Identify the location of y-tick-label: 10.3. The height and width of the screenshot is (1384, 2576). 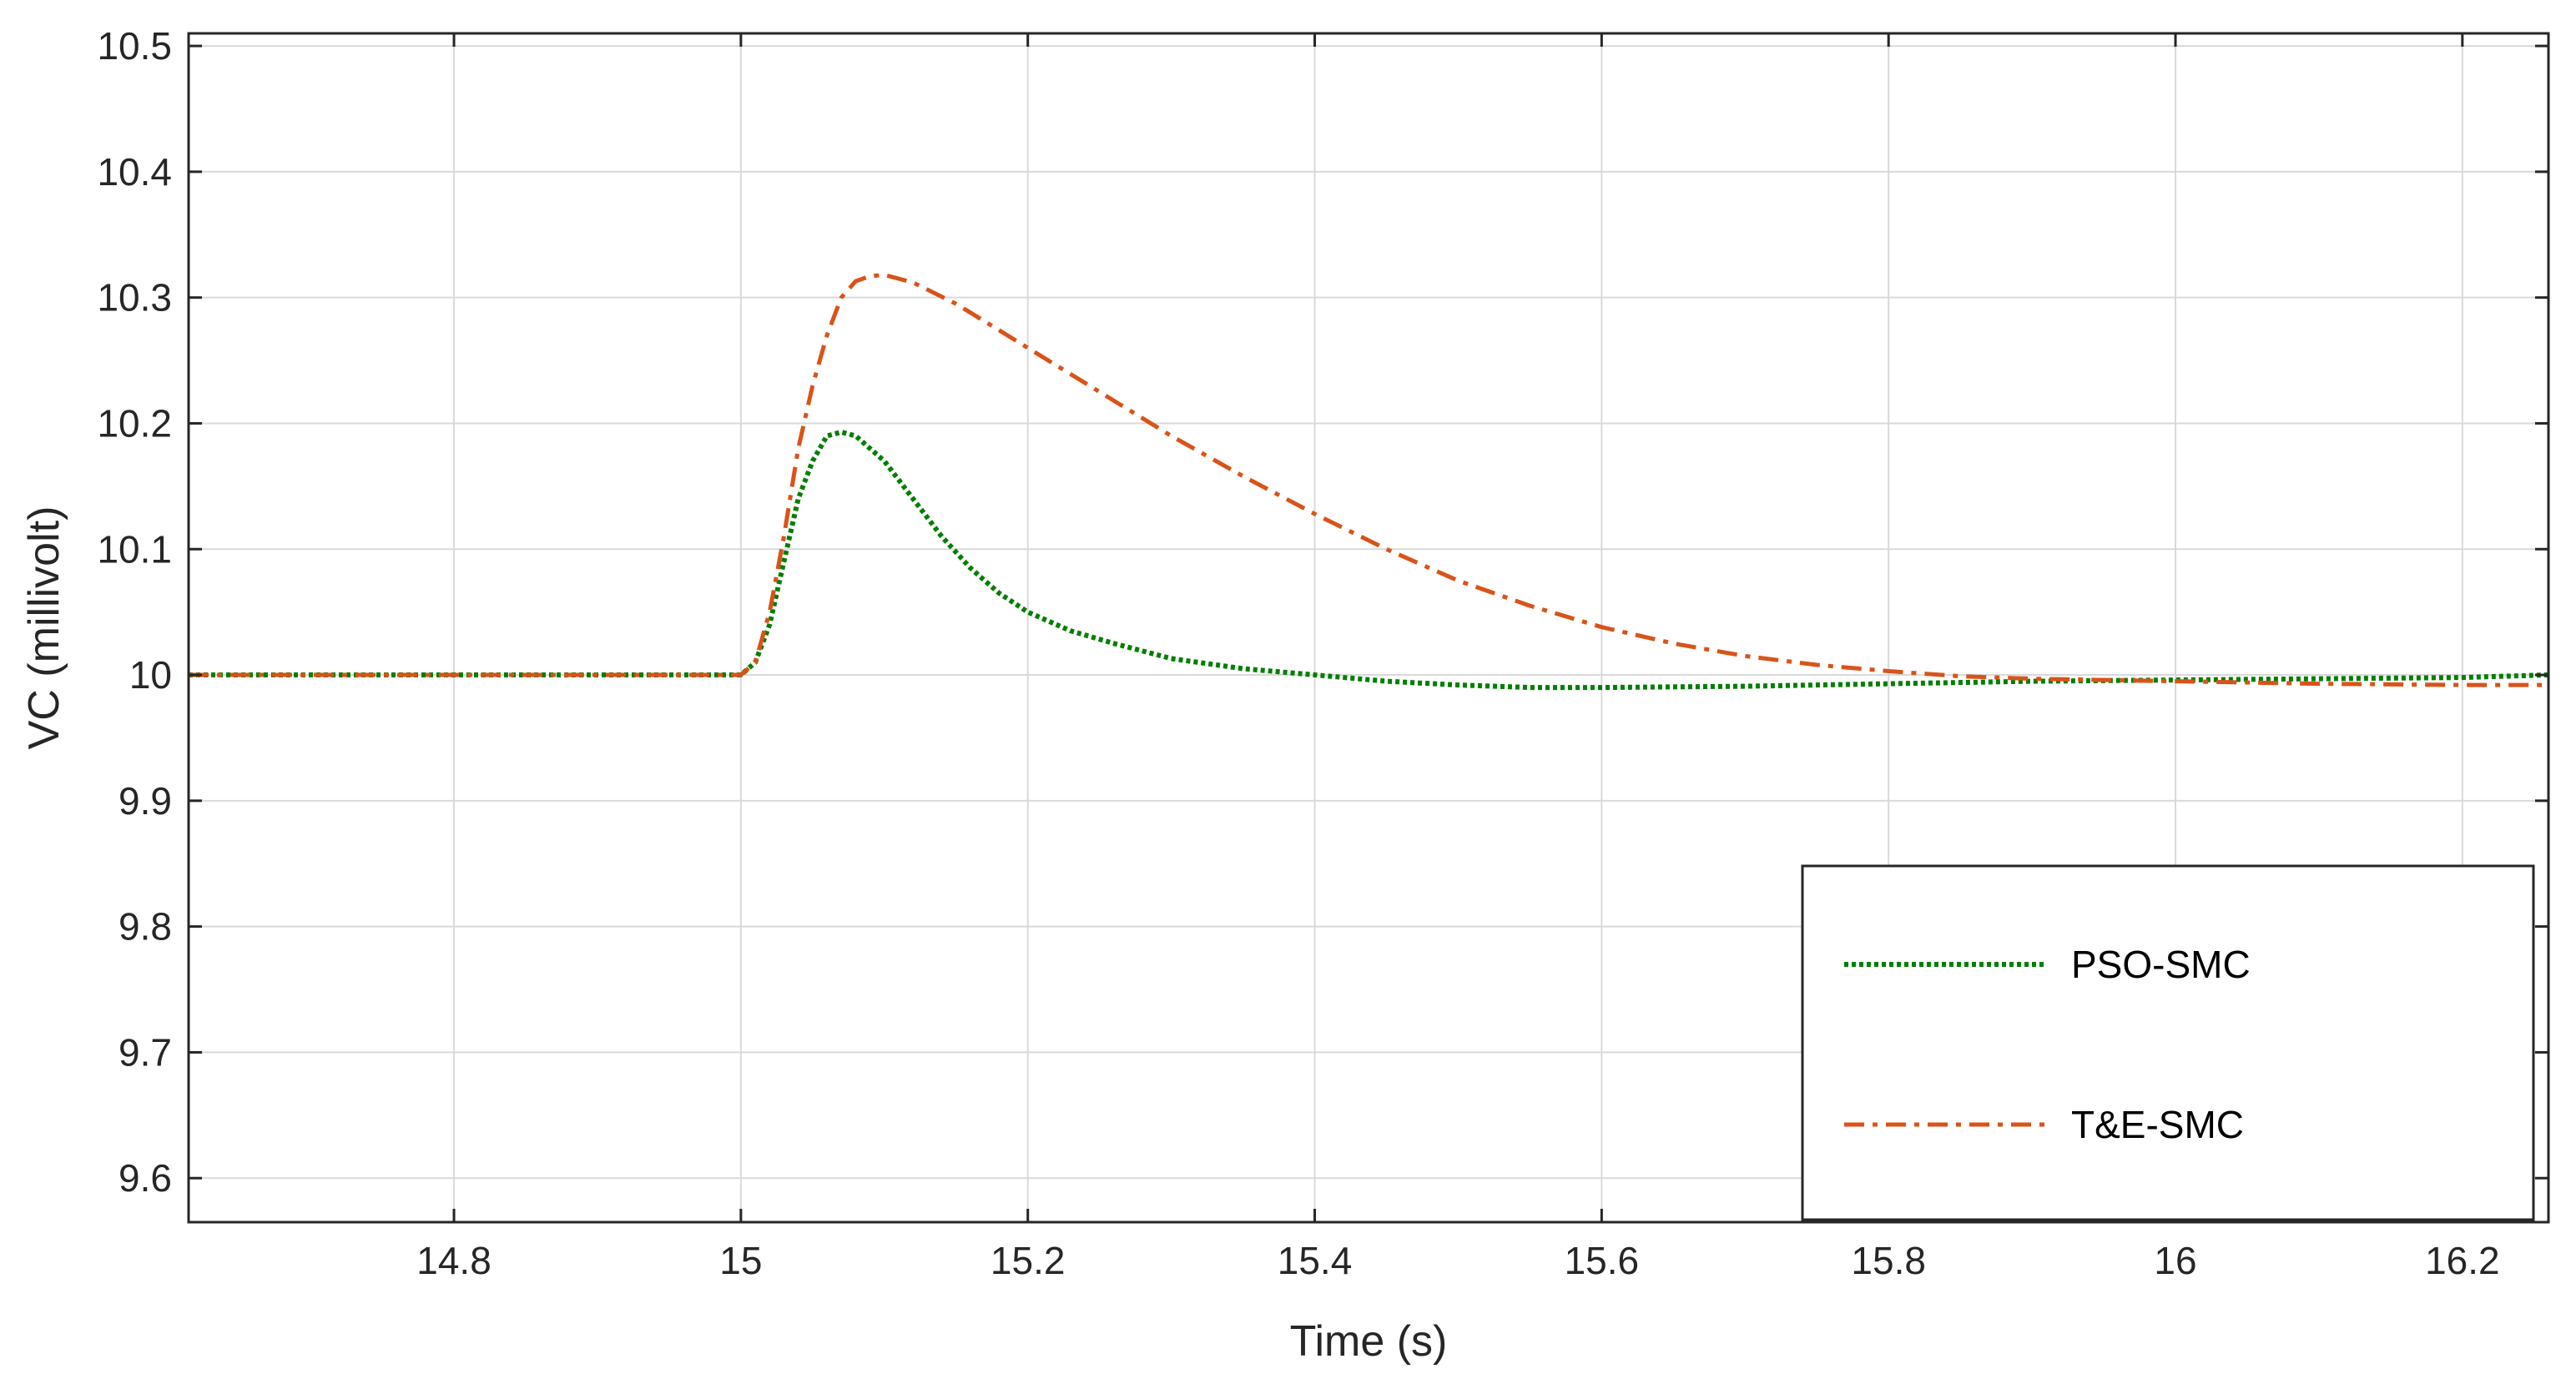
(134, 298).